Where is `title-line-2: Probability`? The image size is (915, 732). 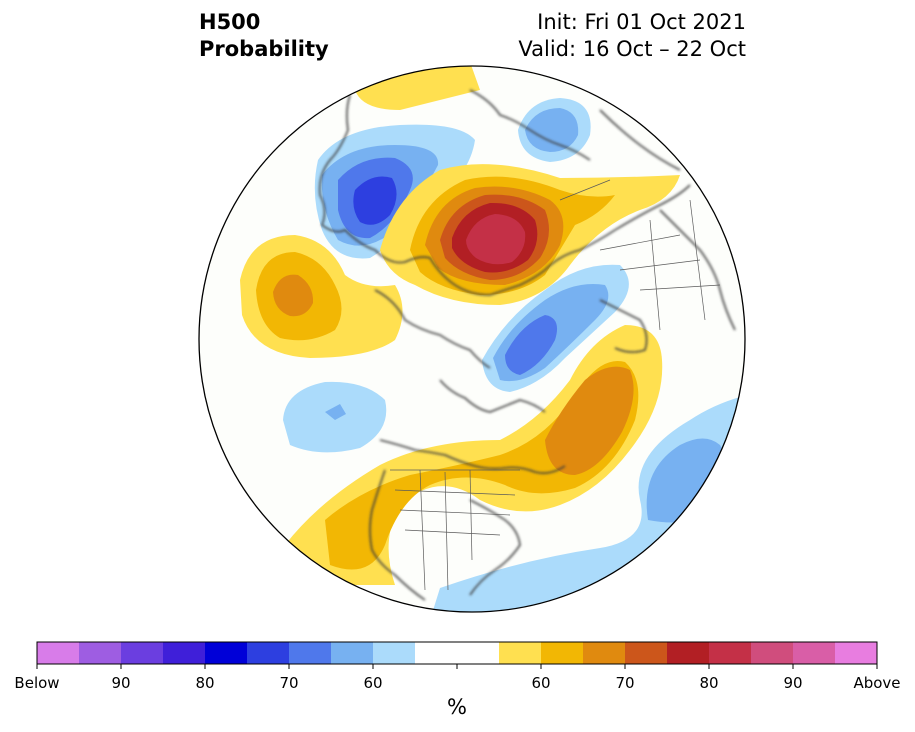 title-line-2: Probability is located at coordinates (264, 49).